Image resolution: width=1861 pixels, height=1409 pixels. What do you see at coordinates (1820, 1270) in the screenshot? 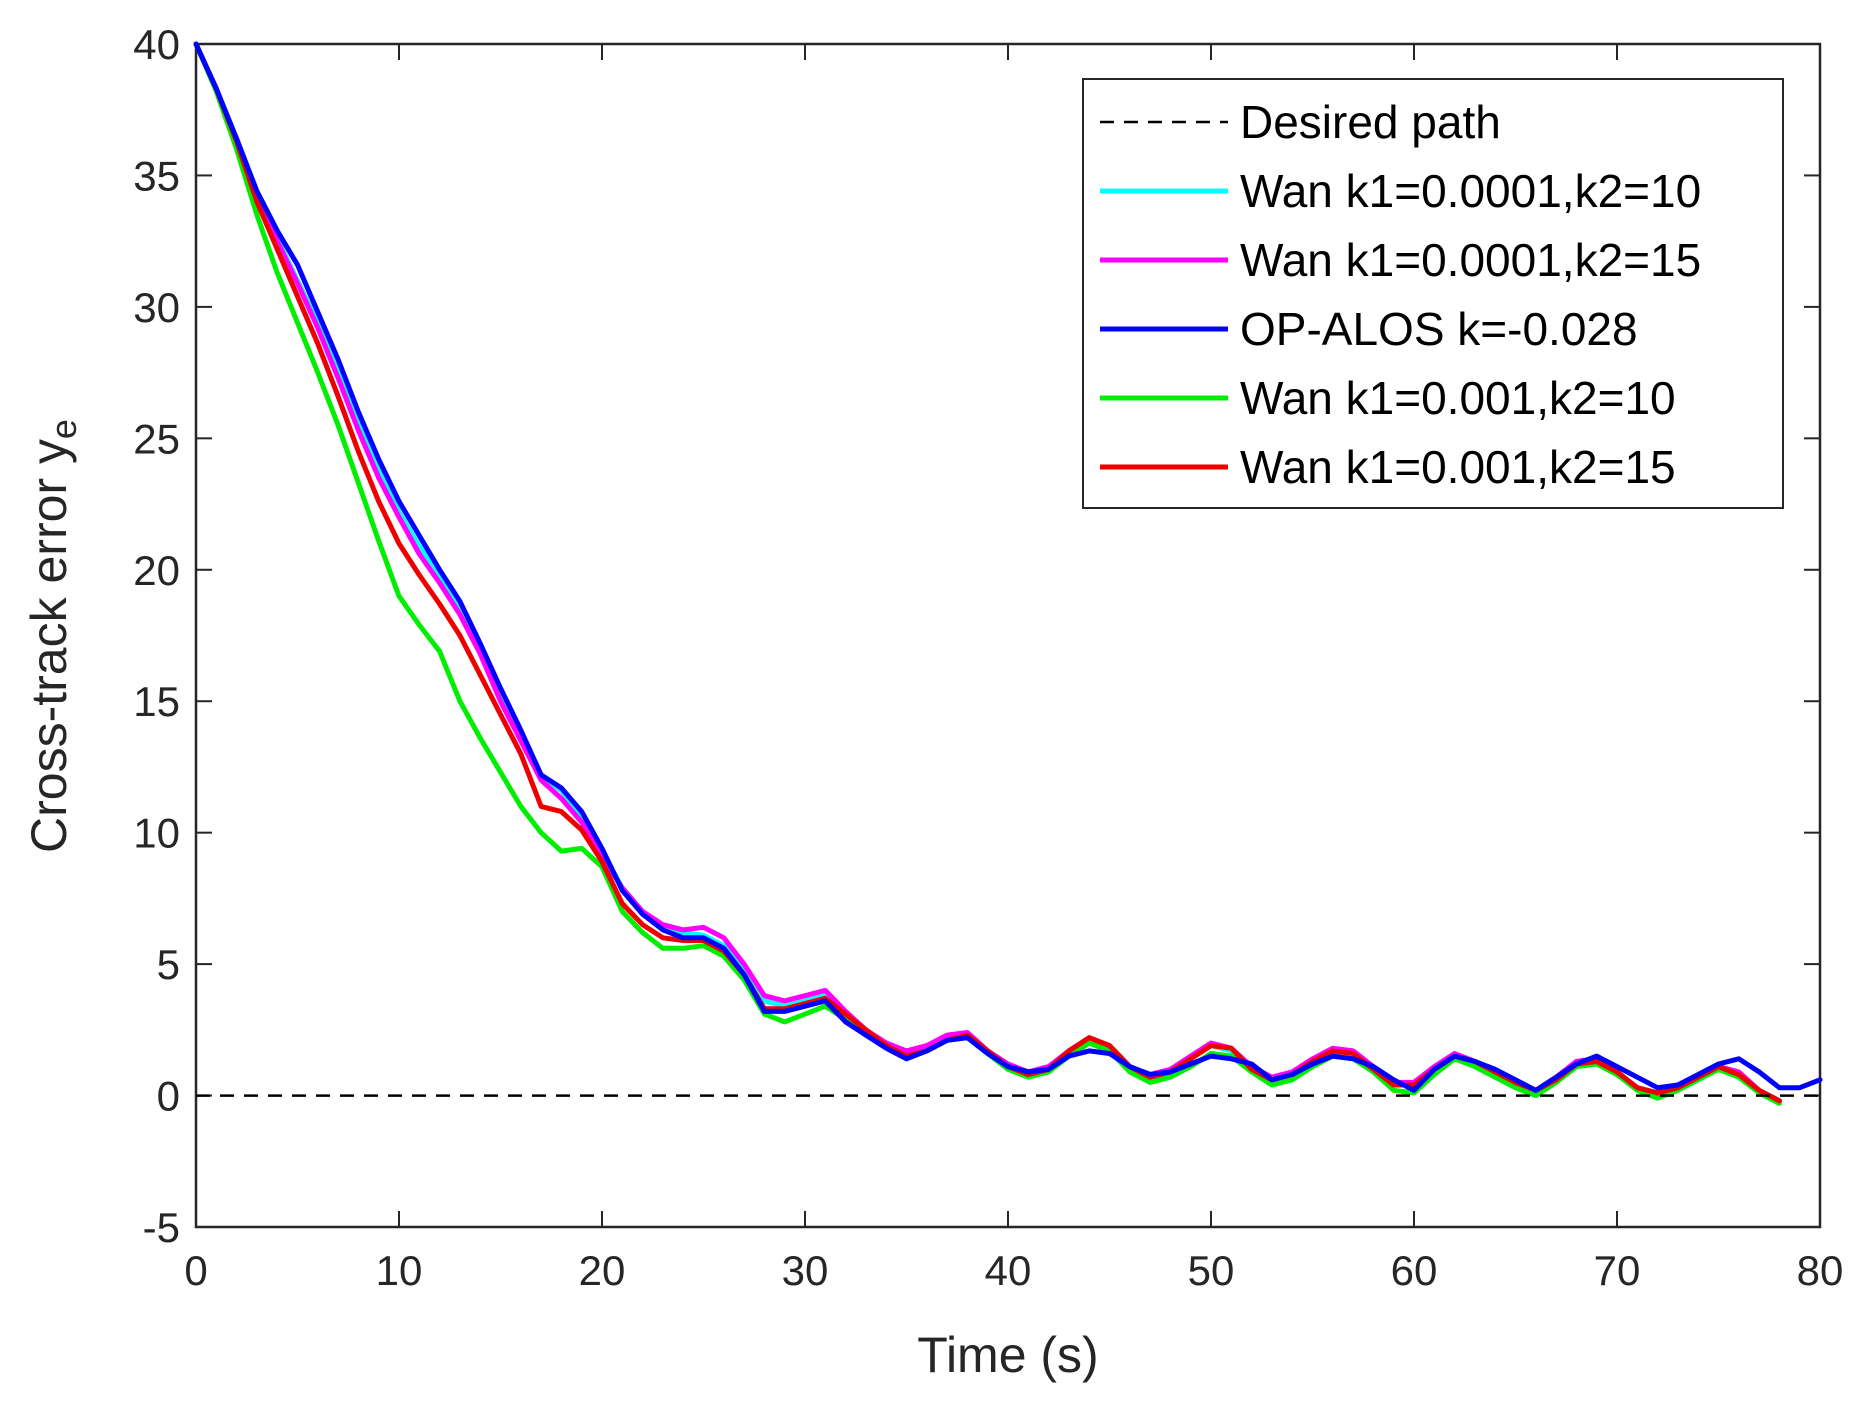
I see `x-tick-label: 80` at bounding box center [1820, 1270].